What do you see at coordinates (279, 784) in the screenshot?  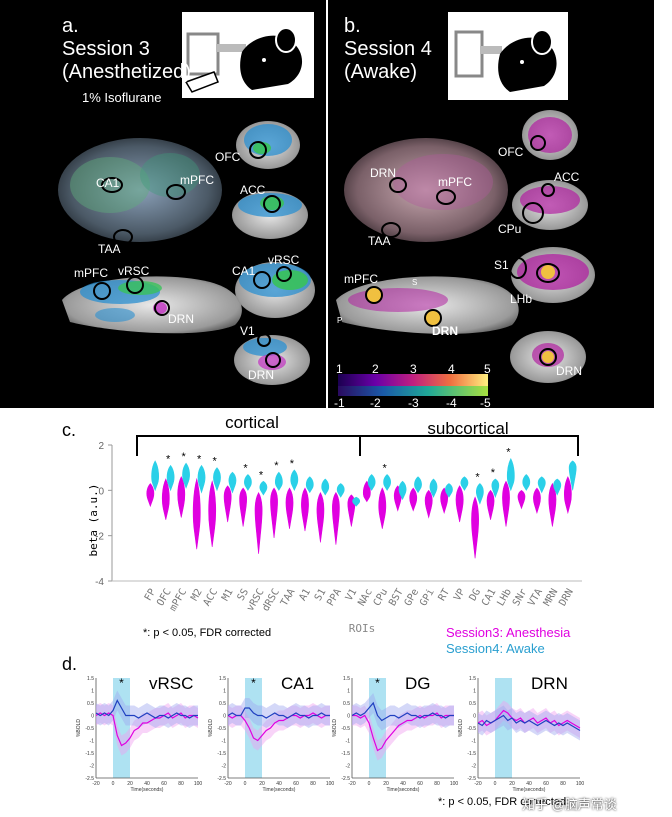 I see `x-tick-label: 40` at bounding box center [279, 784].